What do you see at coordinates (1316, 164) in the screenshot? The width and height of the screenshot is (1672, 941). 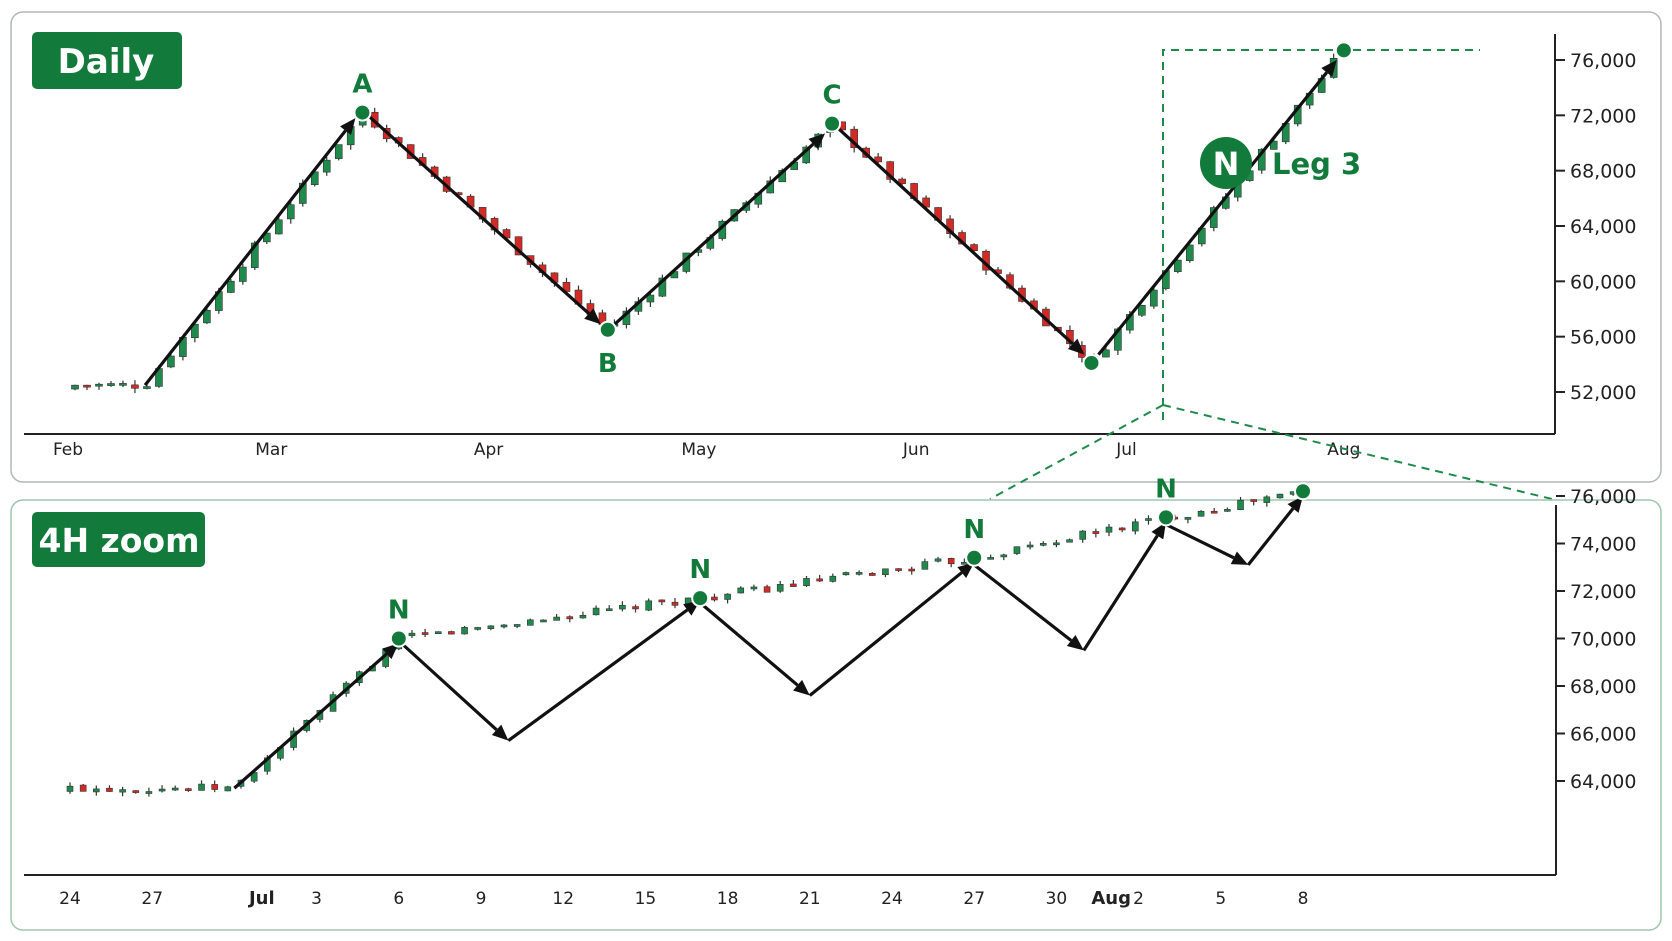 I see `leg3-label: Leg 3` at bounding box center [1316, 164].